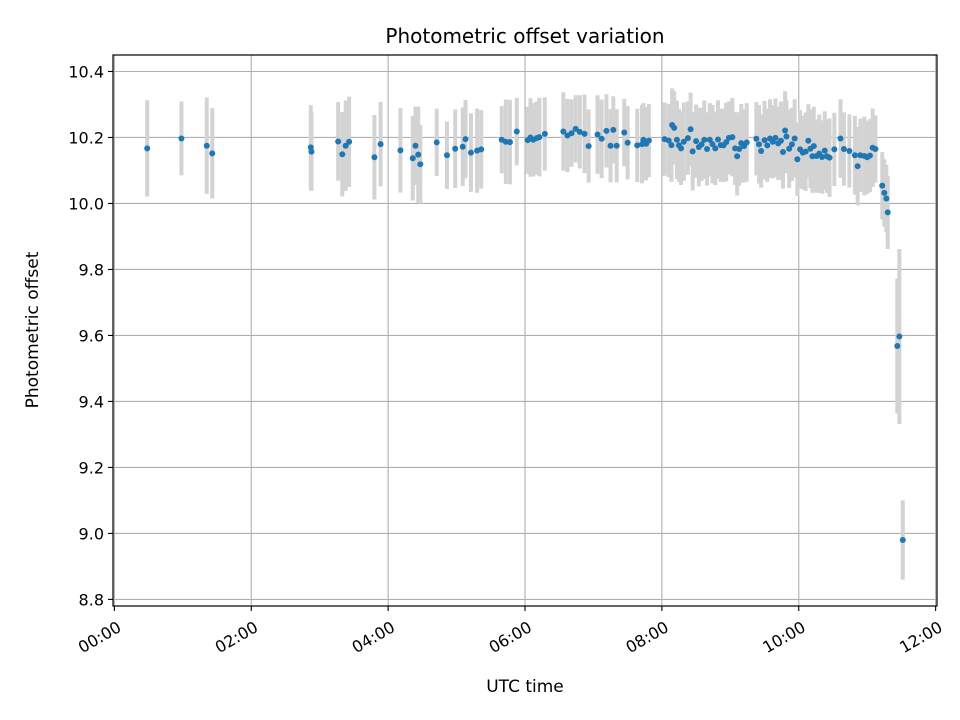 Image resolution: width=960 pixels, height=720 pixels. Describe the element at coordinates (91, 467) in the screenshot. I see `y-tick-label: 9.2` at that location.